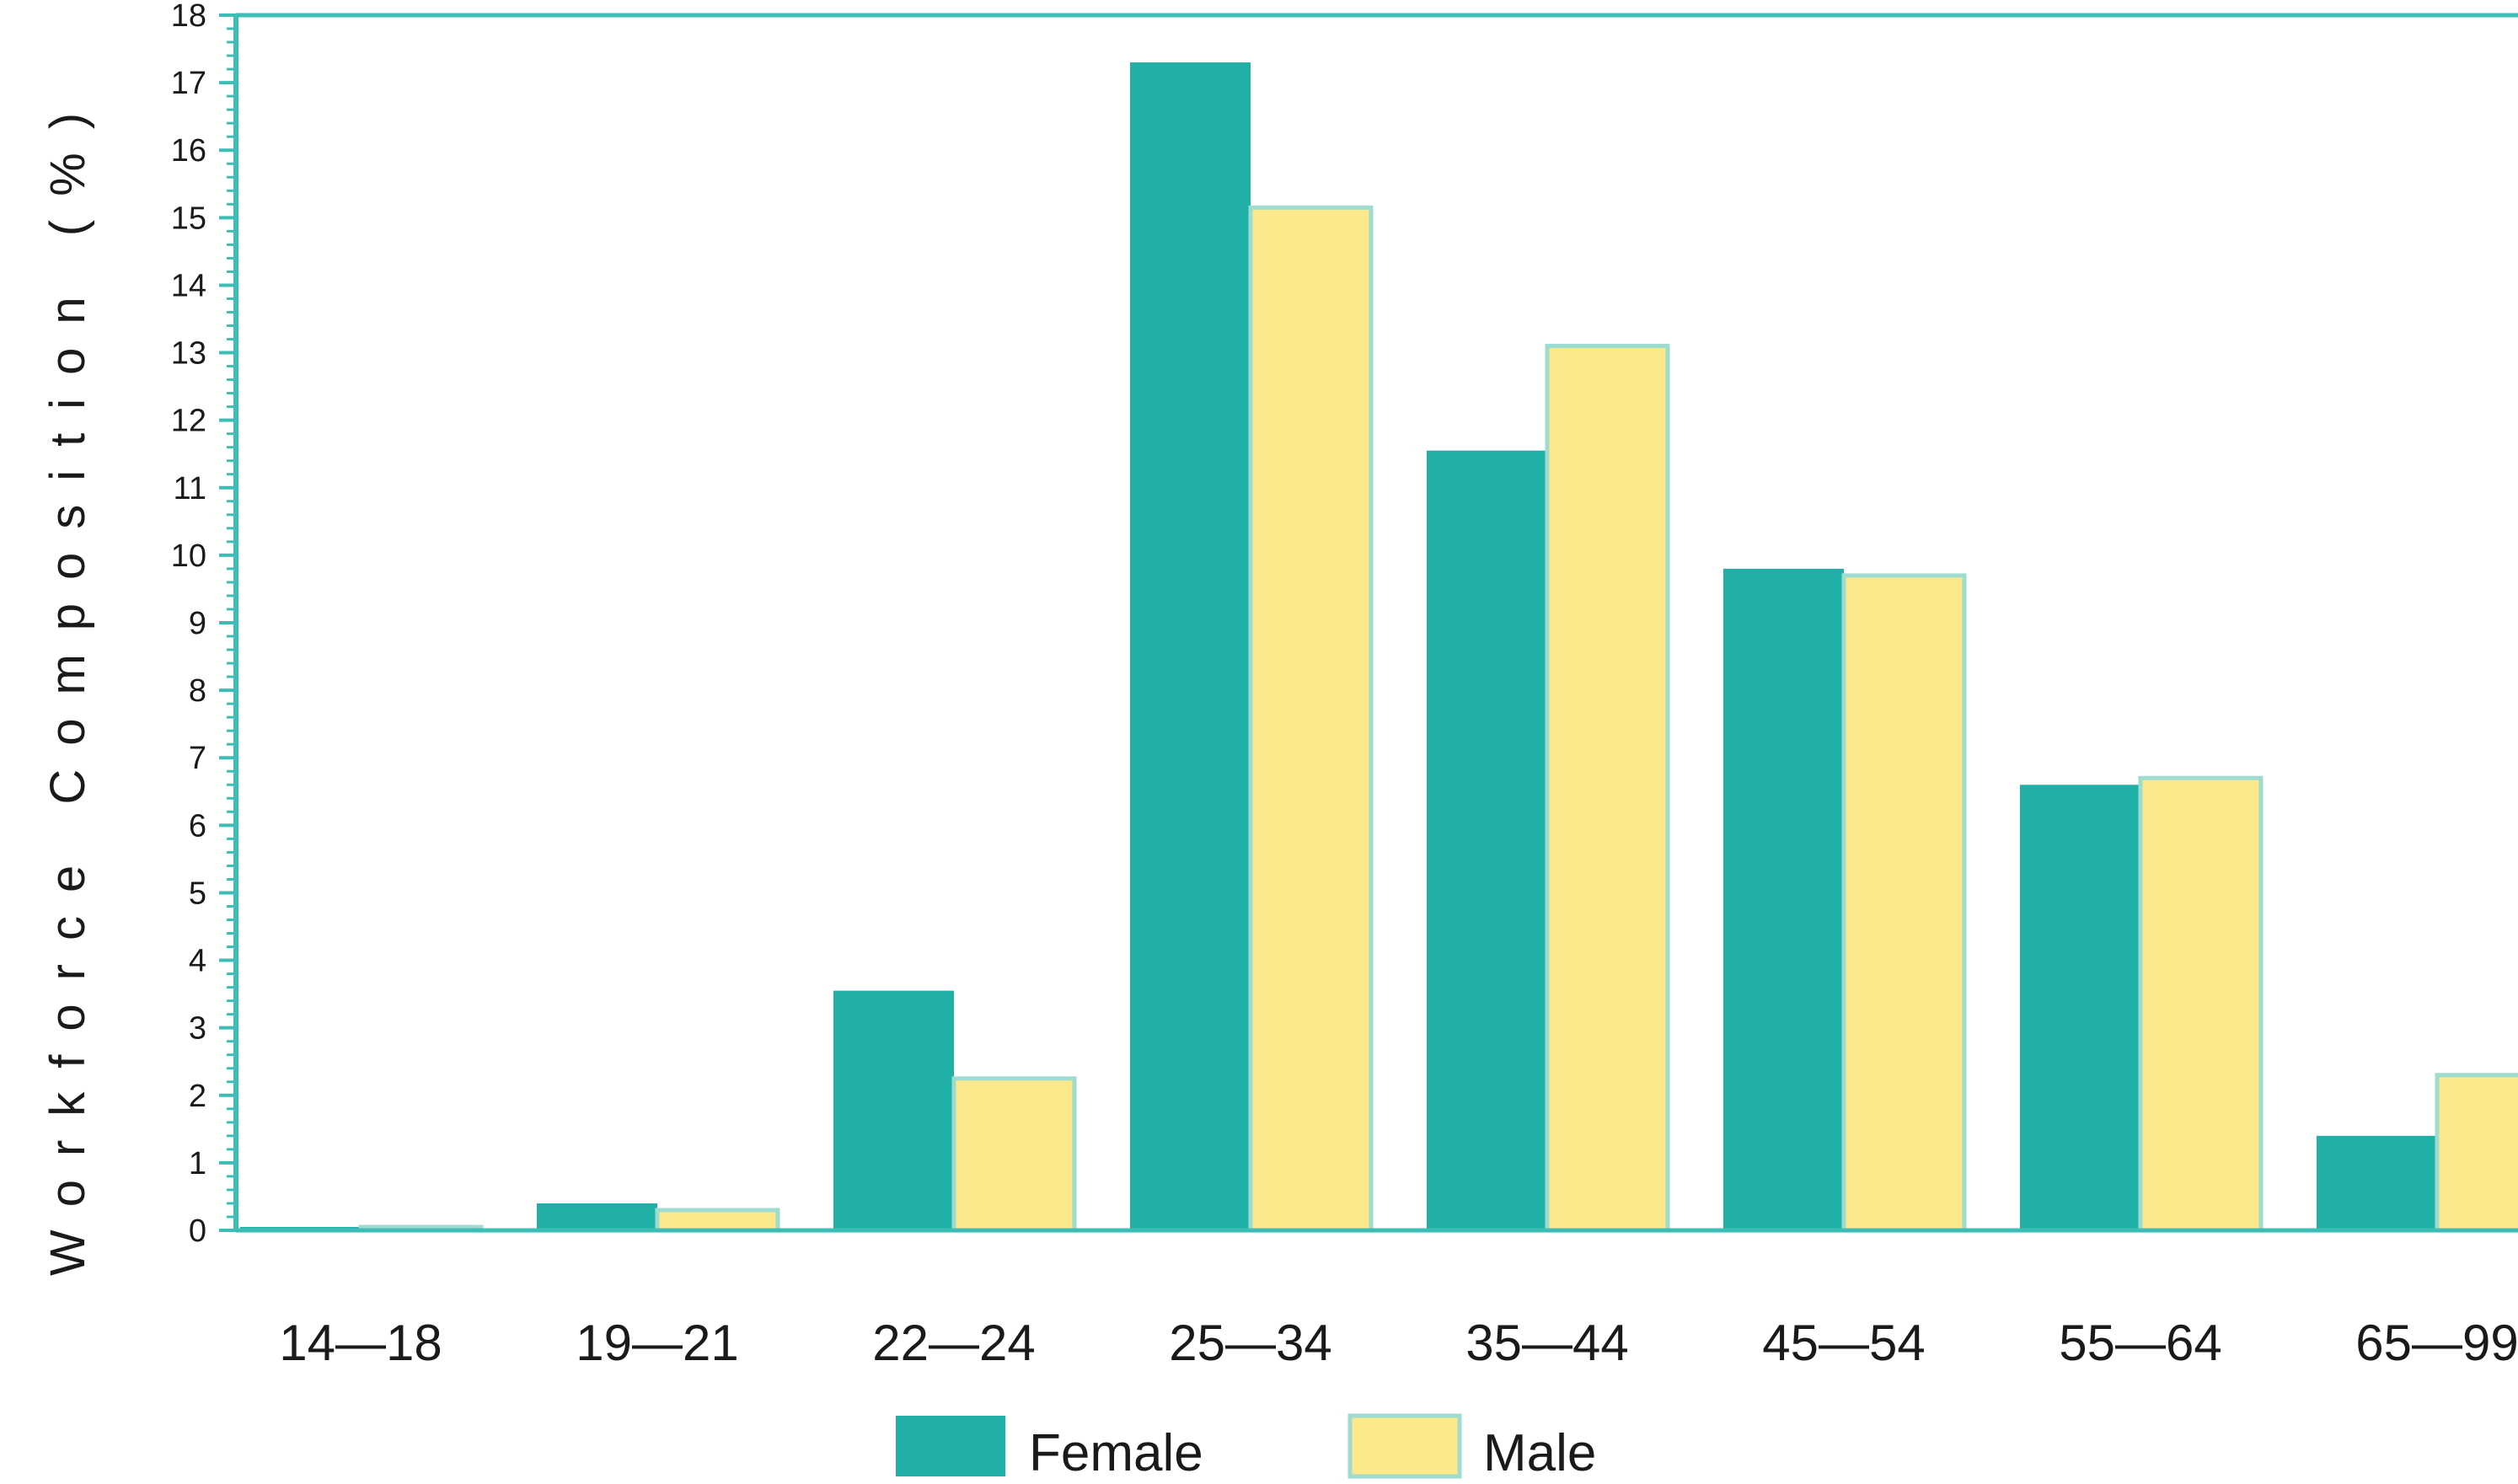 The height and width of the screenshot is (1484, 2518). What do you see at coordinates (2140, 1343) in the screenshot?
I see `x-tick-label: 55—64` at bounding box center [2140, 1343].